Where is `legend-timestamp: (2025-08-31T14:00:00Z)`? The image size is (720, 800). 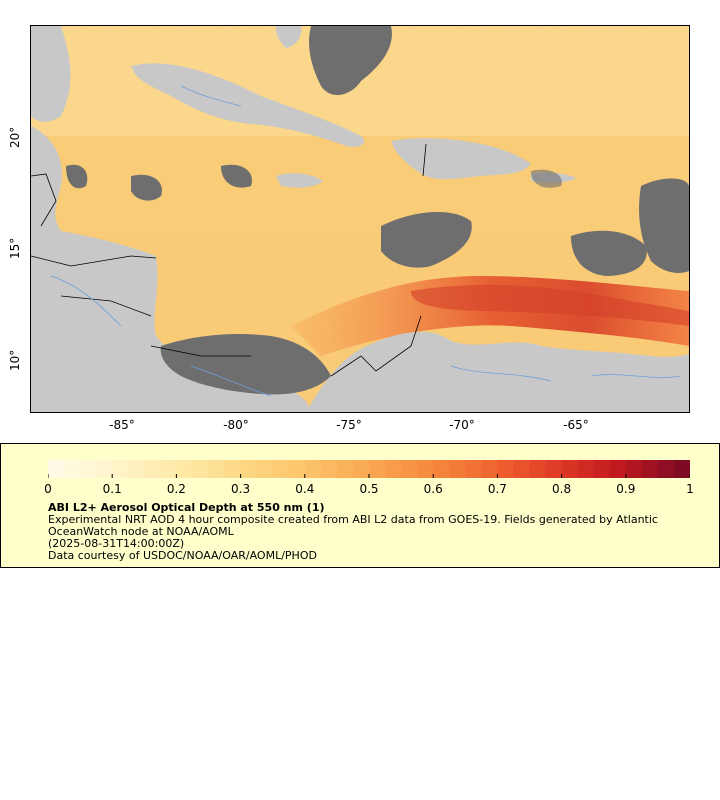
legend-timestamp: (2025-08-31T14:00:00Z) is located at coordinates (116, 543).